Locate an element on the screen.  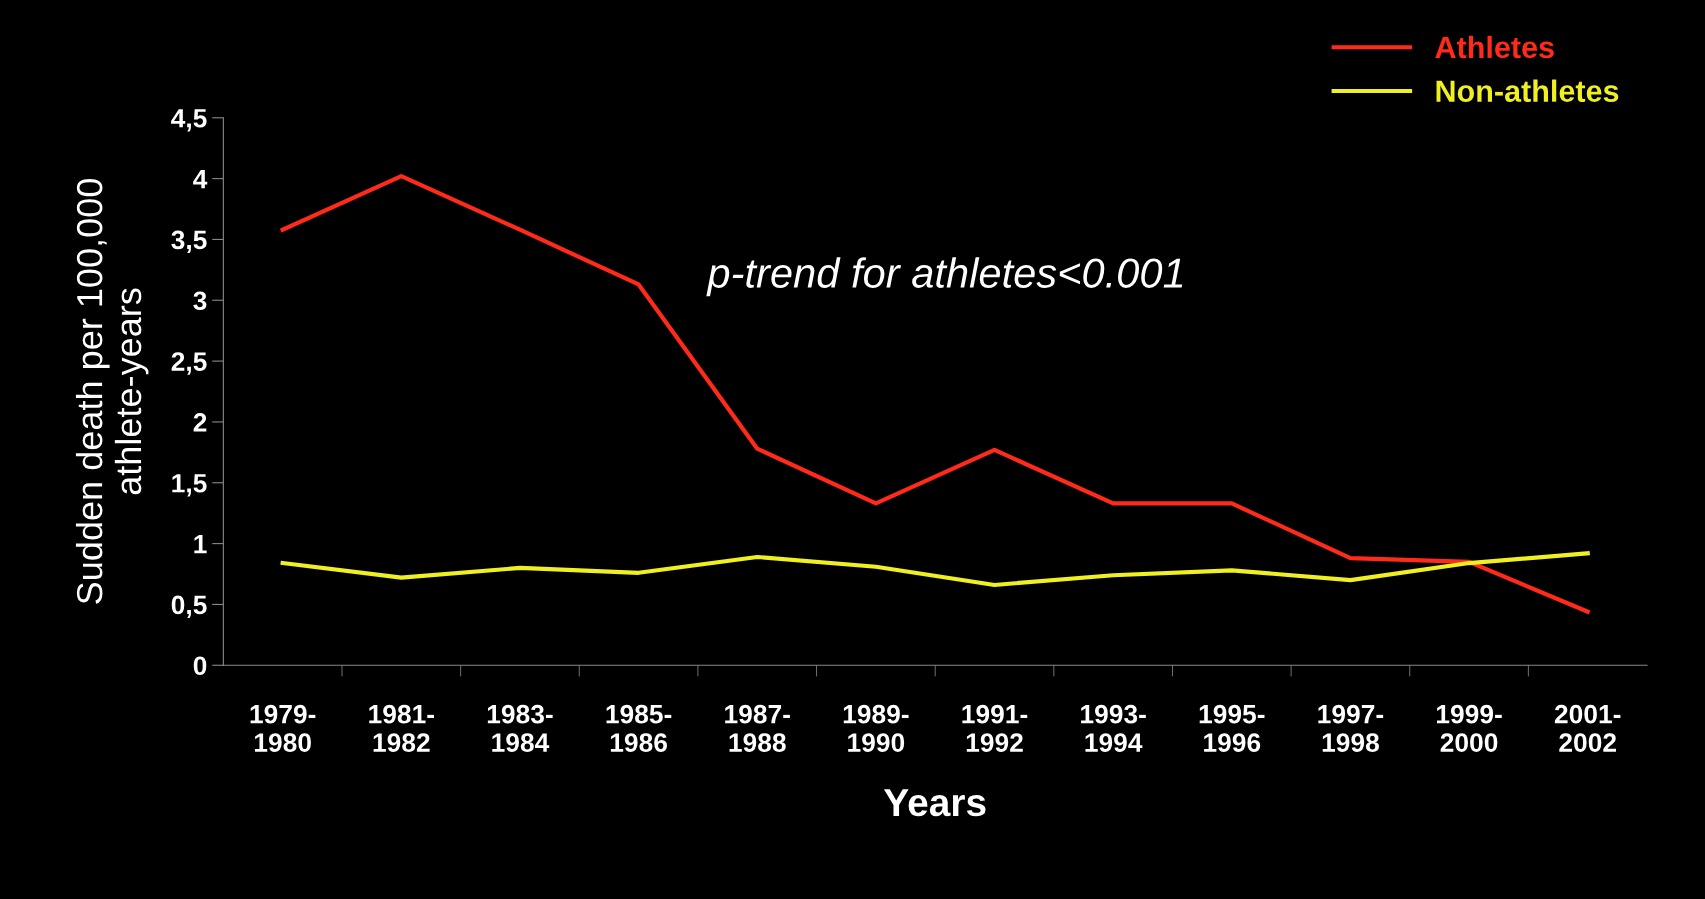
y-tick-label: 1,5 is located at coordinates (189, 485).